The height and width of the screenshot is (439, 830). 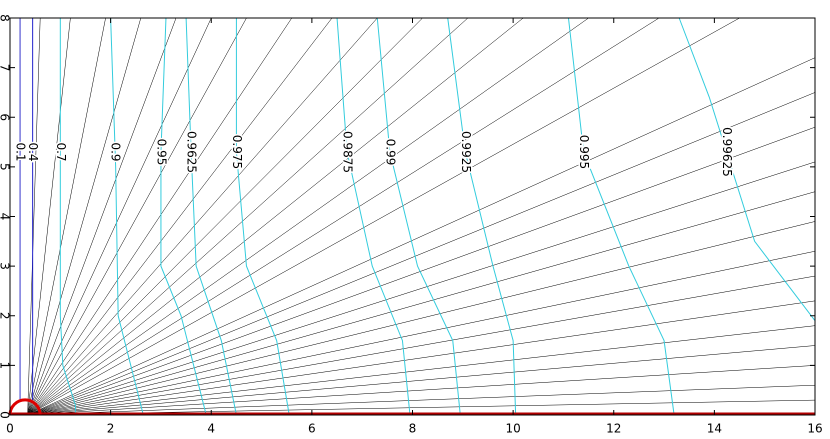 What do you see at coordinates (10, 429) in the screenshot?
I see `x-tick-label: 0` at bounding box center [10, 429].